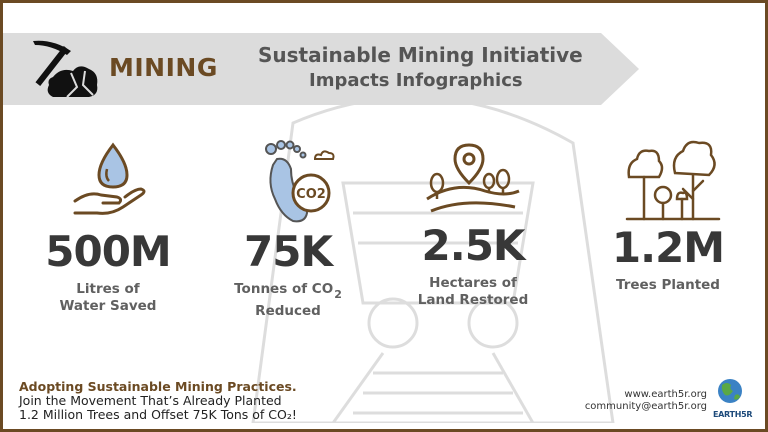  Describe the element at coordinates (416, 80) in the screenshot. I see `page-subtitle: Impacts Infographics` at that location.